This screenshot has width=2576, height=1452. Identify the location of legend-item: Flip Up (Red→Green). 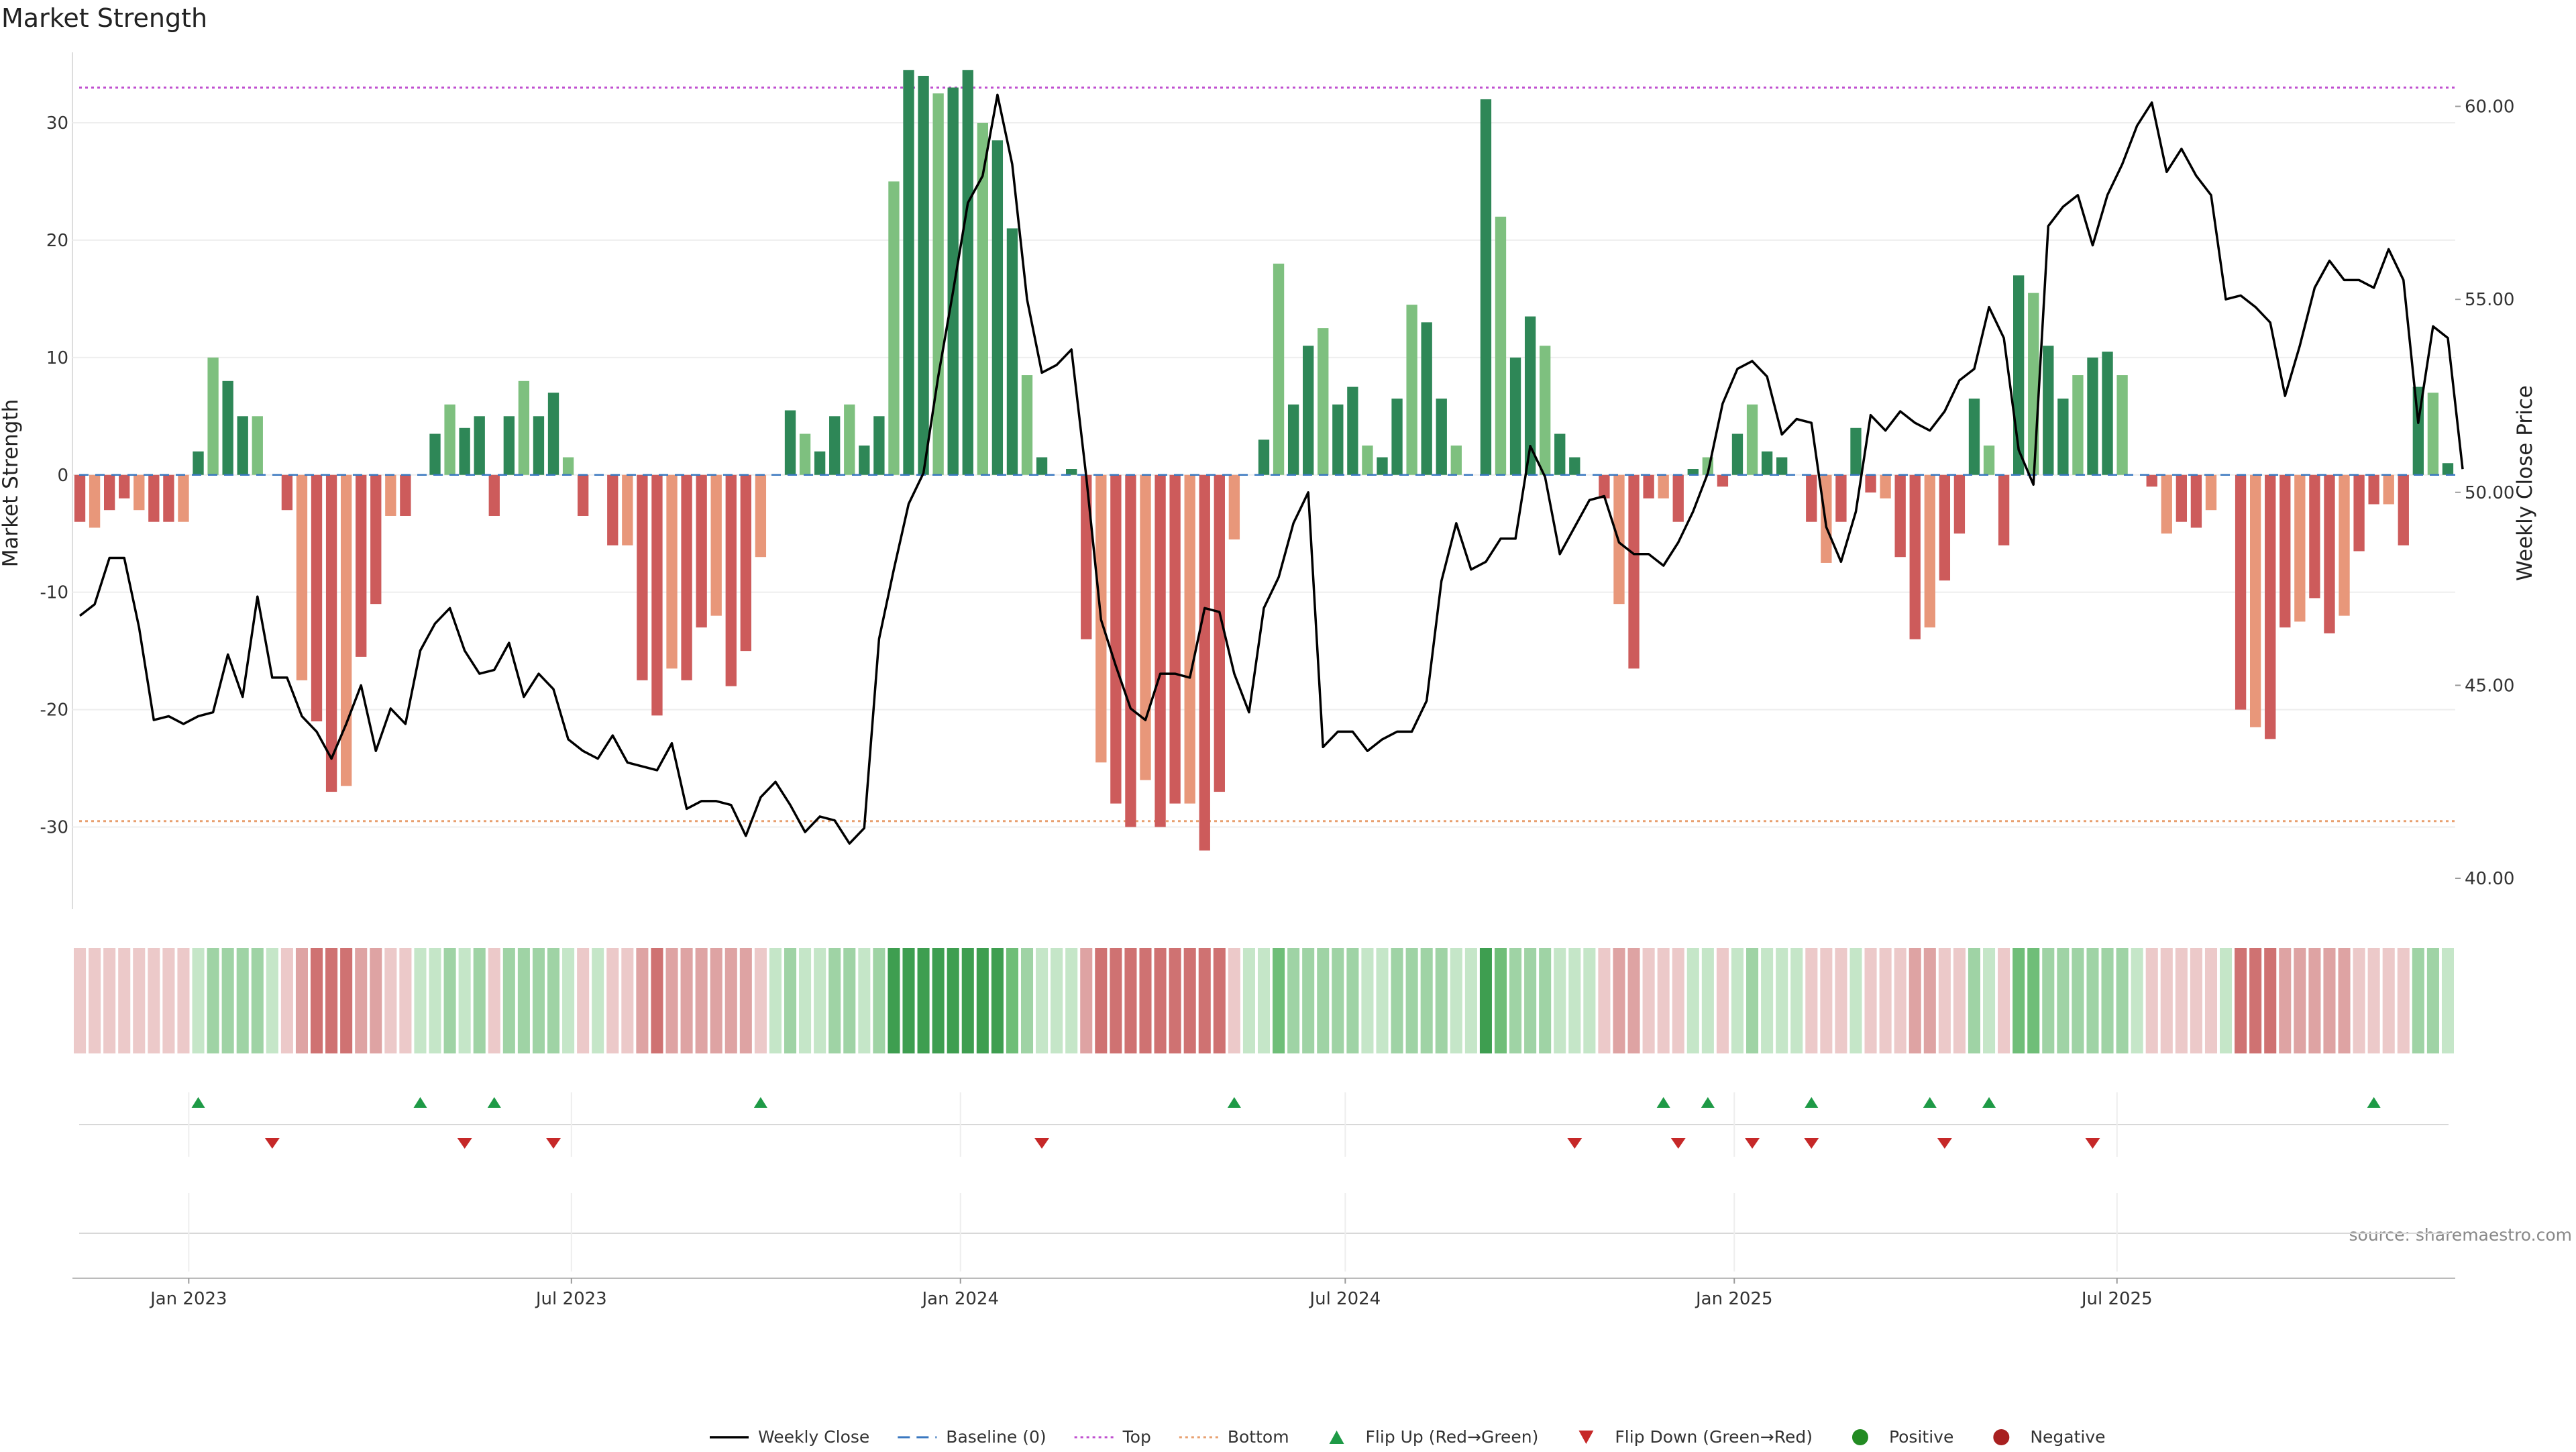
(1433, 1437).